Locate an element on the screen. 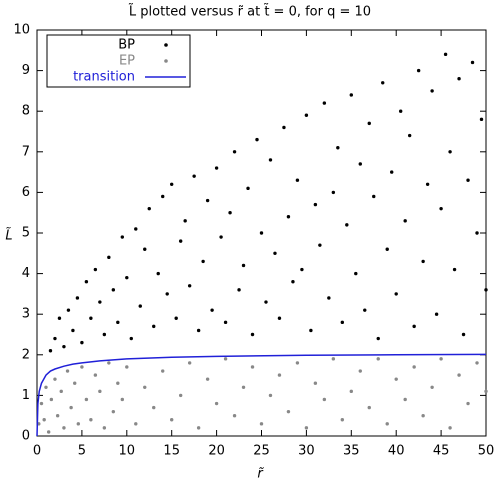  legend-label: transition is located at coordinates (104, 77).